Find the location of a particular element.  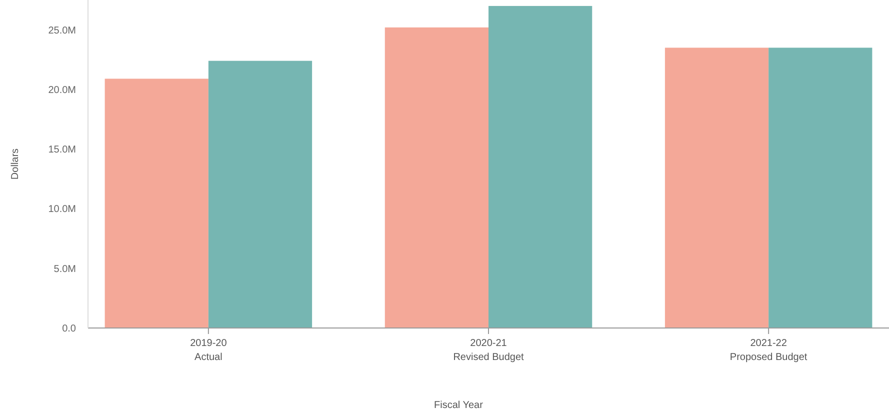

y-tick-label: 5.0M is located at coordinates (65, 269).